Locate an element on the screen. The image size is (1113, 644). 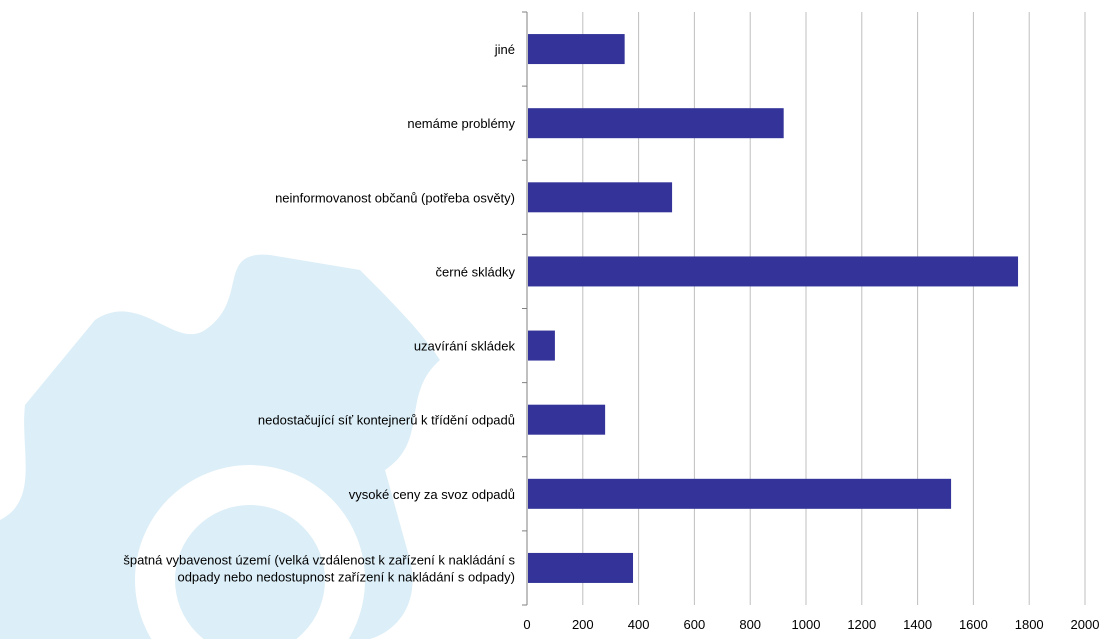
x-tick-label: 1800 is located at coordinates (1029, 624).